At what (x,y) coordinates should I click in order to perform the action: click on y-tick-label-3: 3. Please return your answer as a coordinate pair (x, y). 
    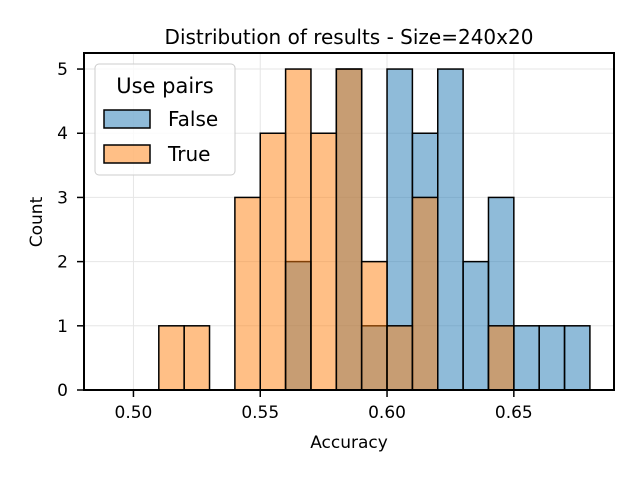
    Looking at the image, I should click on (62, 198).